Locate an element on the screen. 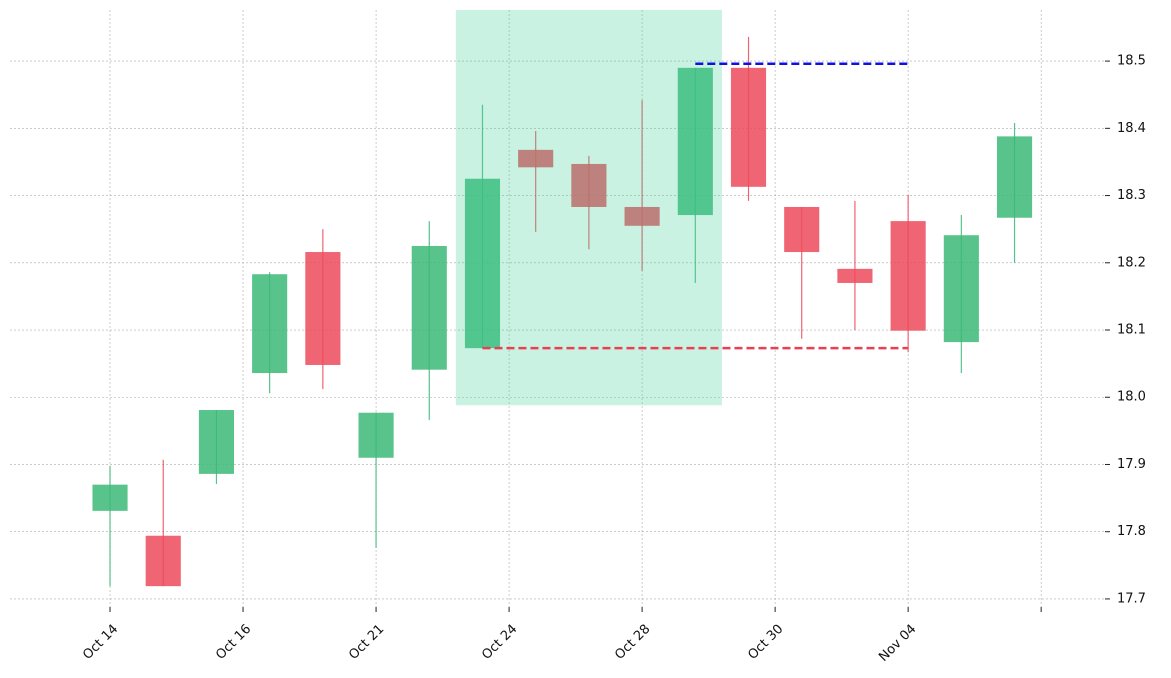 This screenshot has width=1171, height=678. x-tick-label: Oct 24 is located at coordinates (499, 642).